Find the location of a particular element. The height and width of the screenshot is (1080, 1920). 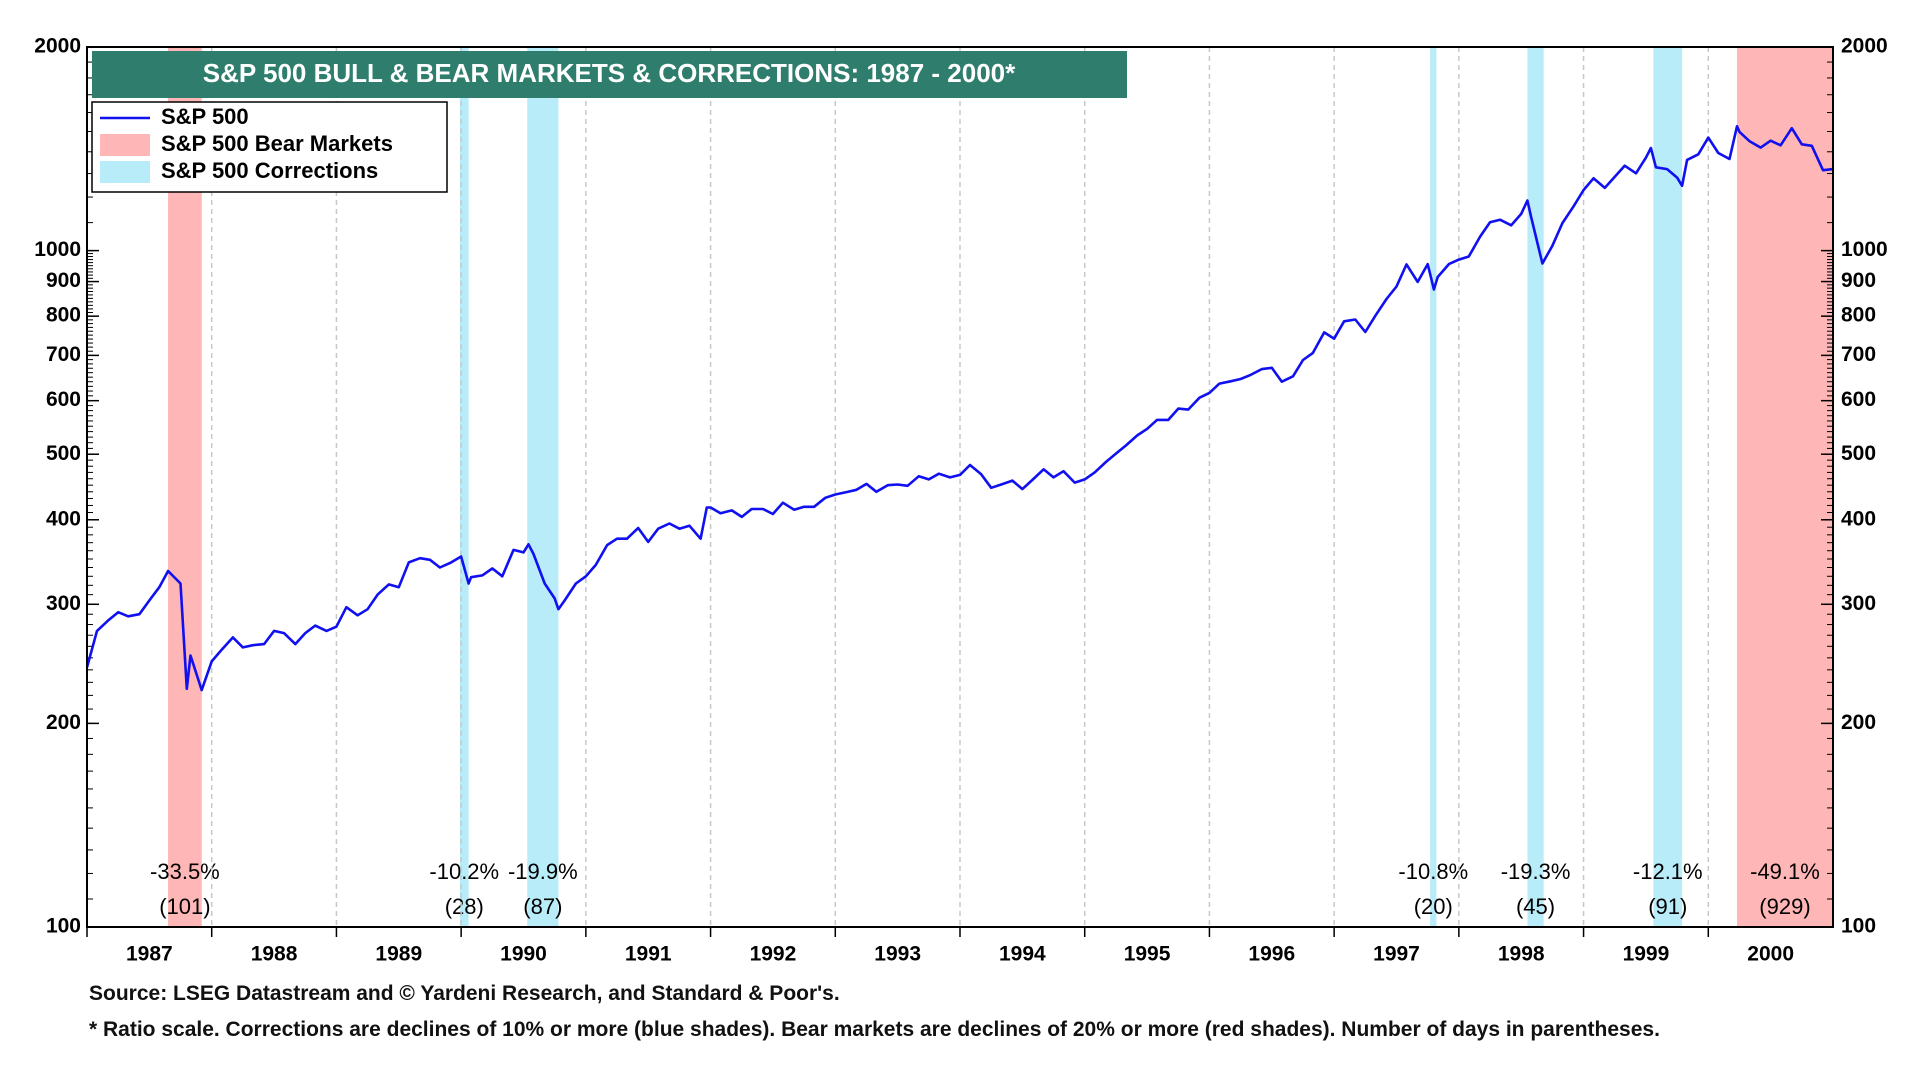

y2-tick-label: 200 is located at coordinates (1858, 722).